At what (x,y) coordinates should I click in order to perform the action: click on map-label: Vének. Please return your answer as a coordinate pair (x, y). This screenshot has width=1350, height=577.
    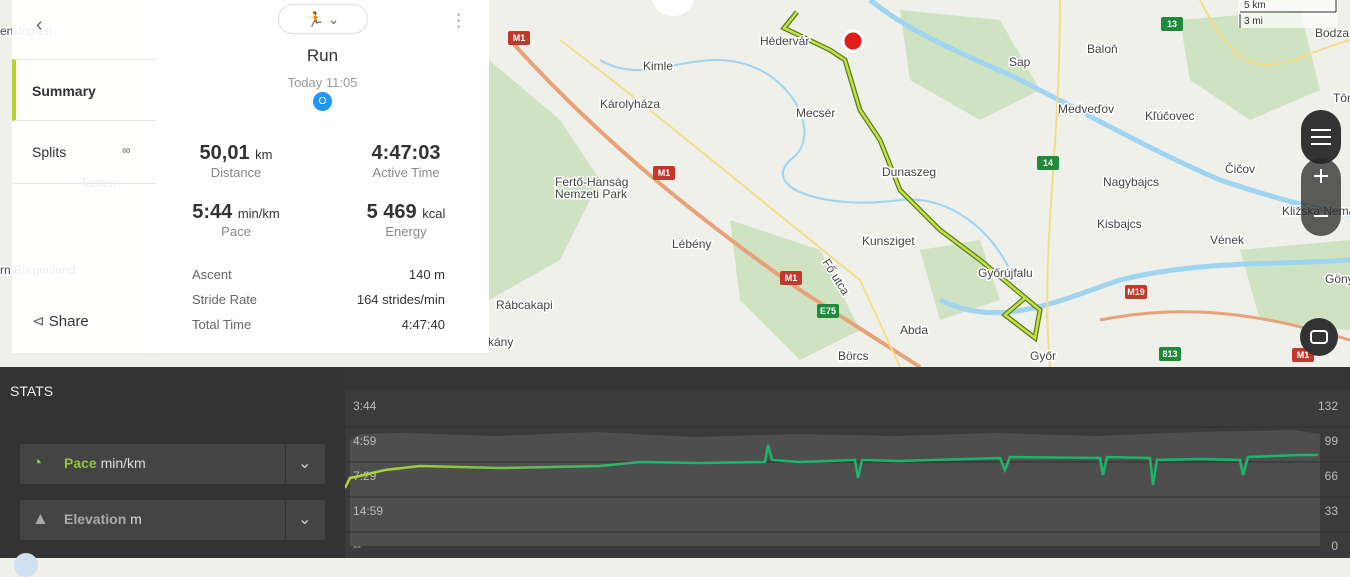
    Looking at the image, I should click on (1227, 240).